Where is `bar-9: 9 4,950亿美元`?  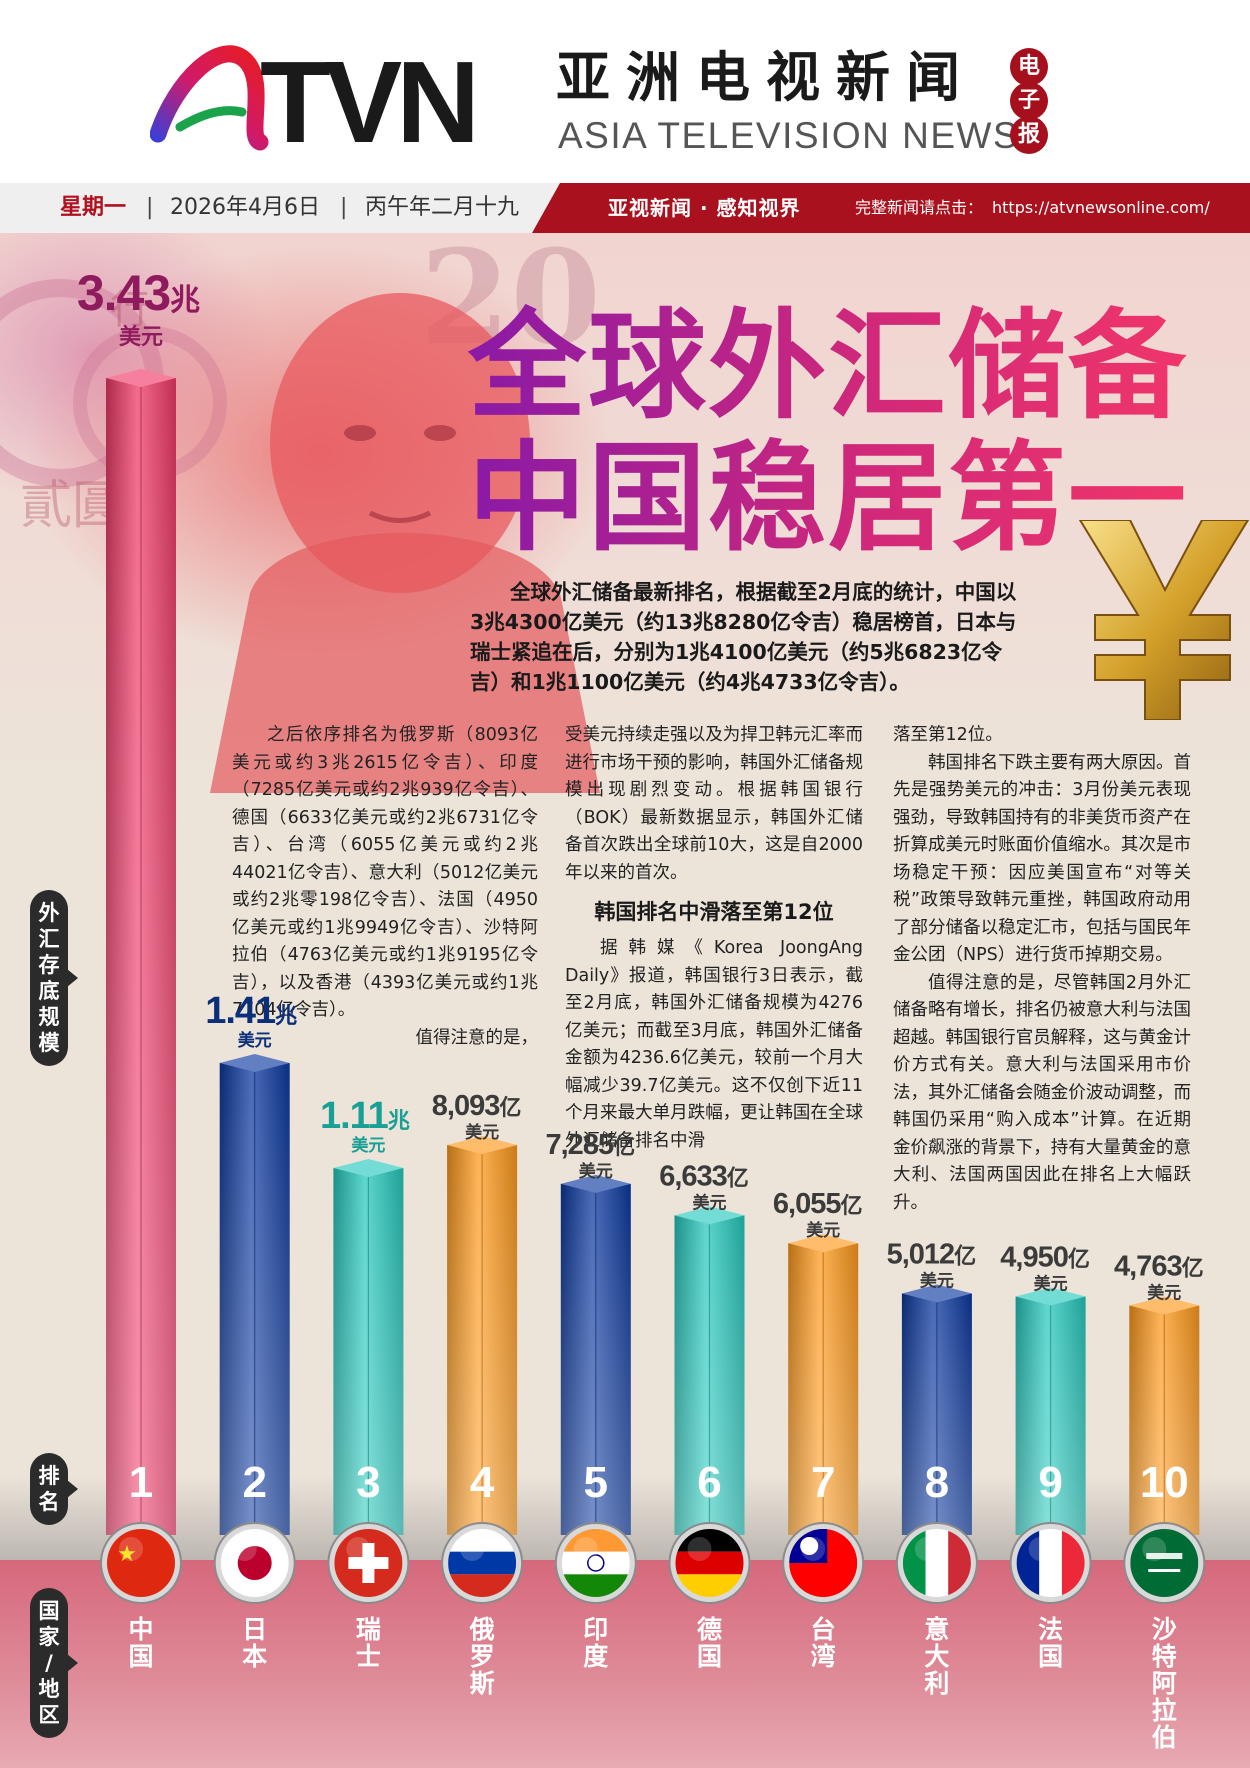
bar-9: 9 4,950亿美元 is located at coordinates (1045, 1388).